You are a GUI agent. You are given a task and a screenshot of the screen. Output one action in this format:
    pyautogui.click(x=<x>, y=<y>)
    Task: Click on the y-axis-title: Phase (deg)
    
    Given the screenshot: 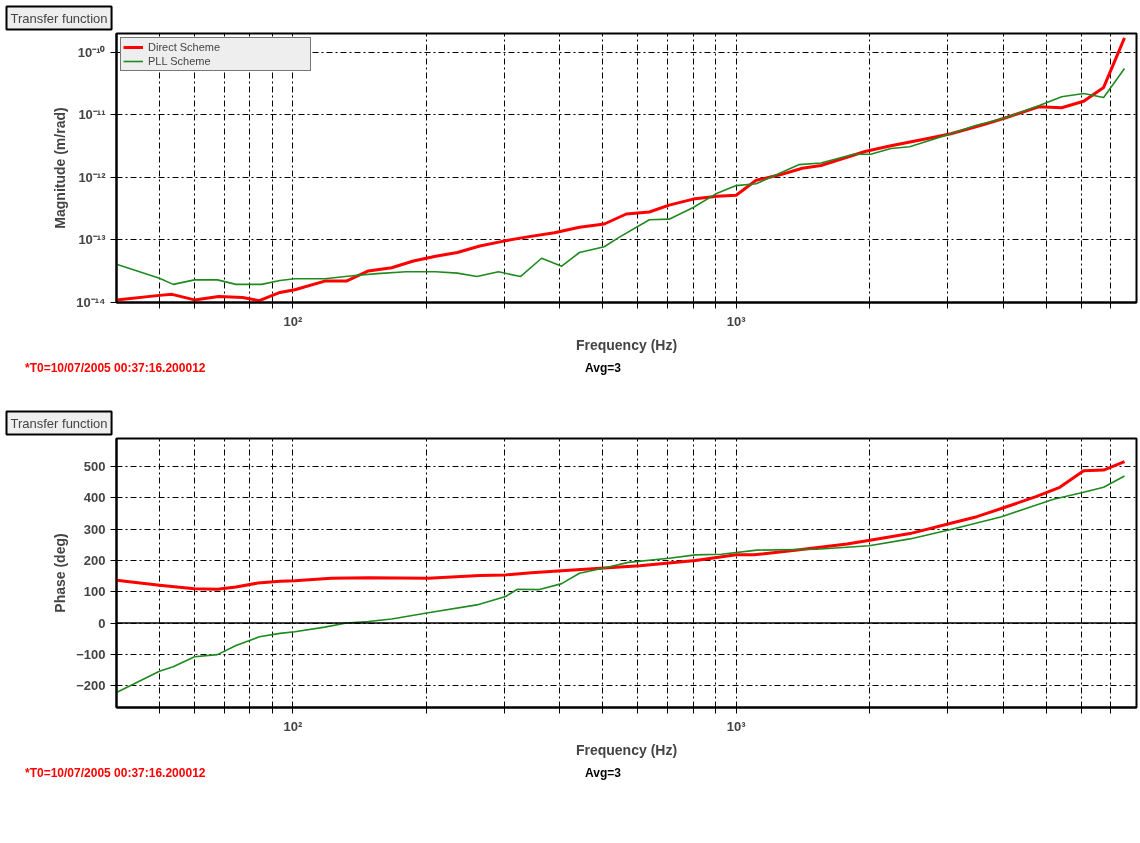 What is the action you would take?
    pyautogui.click(x=60, y=573)
    